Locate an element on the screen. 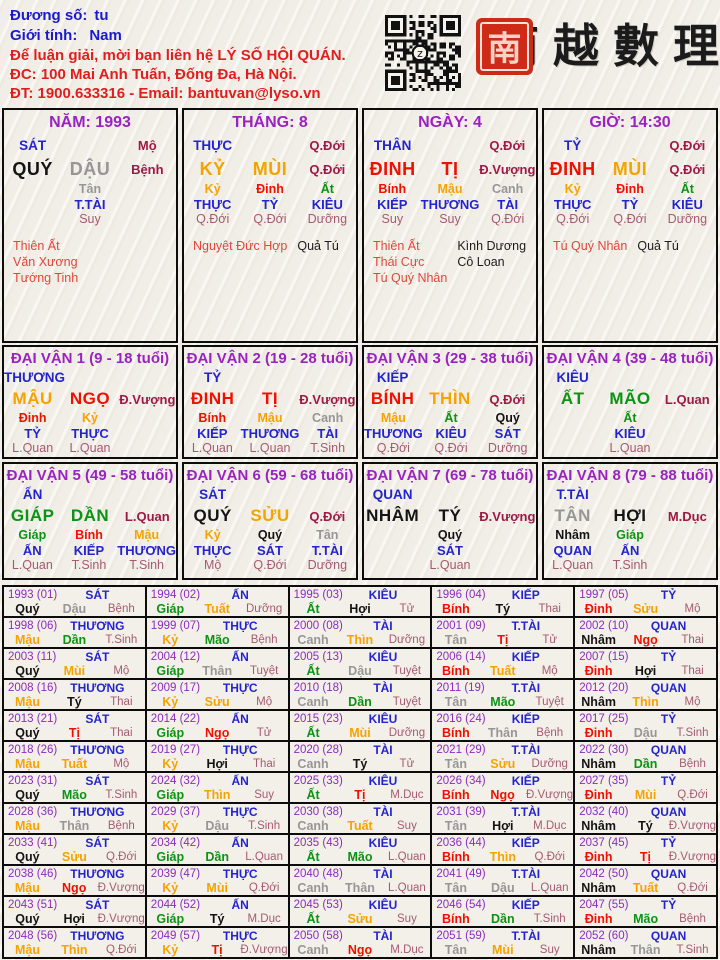  year-god-label: SÁT is located at coordinates (97, 595).